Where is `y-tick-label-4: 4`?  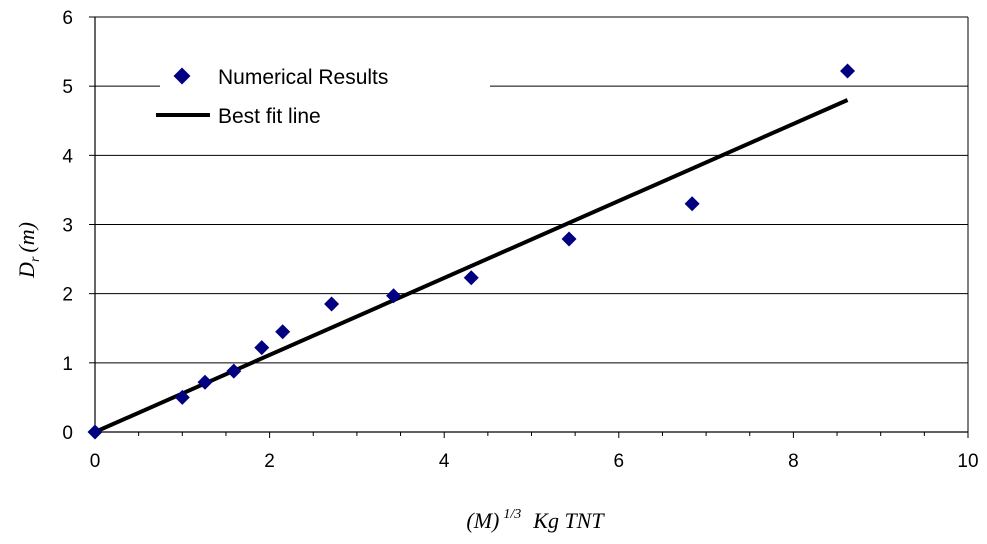
y-tick-label-4: 4 is located at coordinates (67, 156).